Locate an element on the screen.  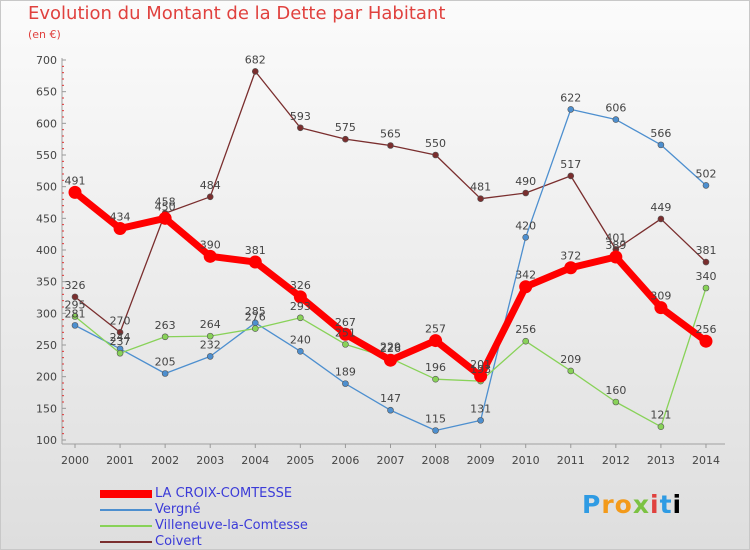
data-label: 420 is located at coordinates (525, 225).